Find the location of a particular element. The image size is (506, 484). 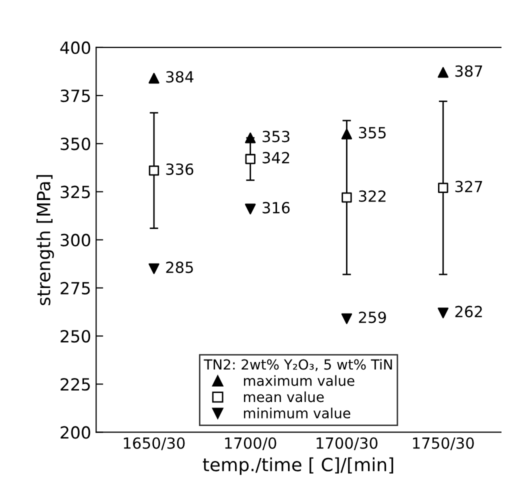

data-label: 336 is located at coordinates (180, 169).